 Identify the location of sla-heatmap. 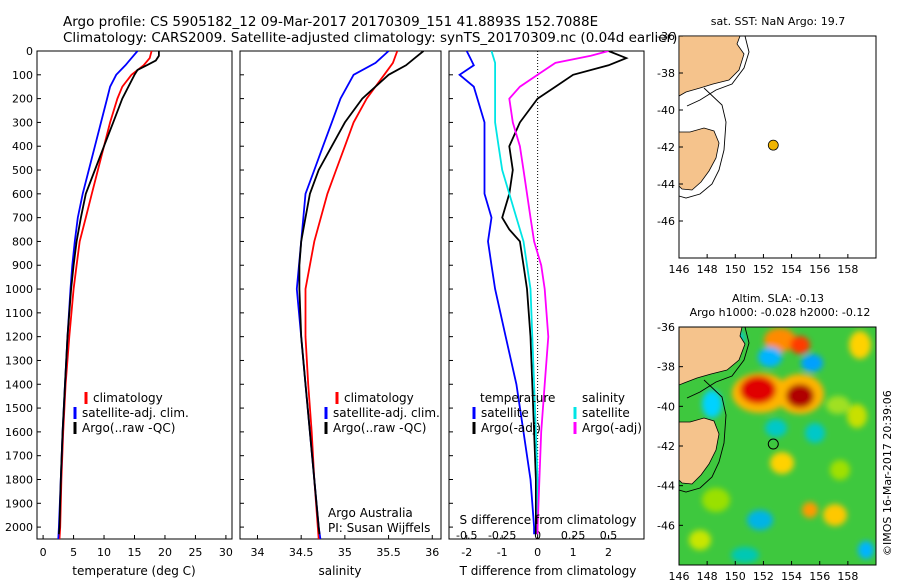
(777, 446).